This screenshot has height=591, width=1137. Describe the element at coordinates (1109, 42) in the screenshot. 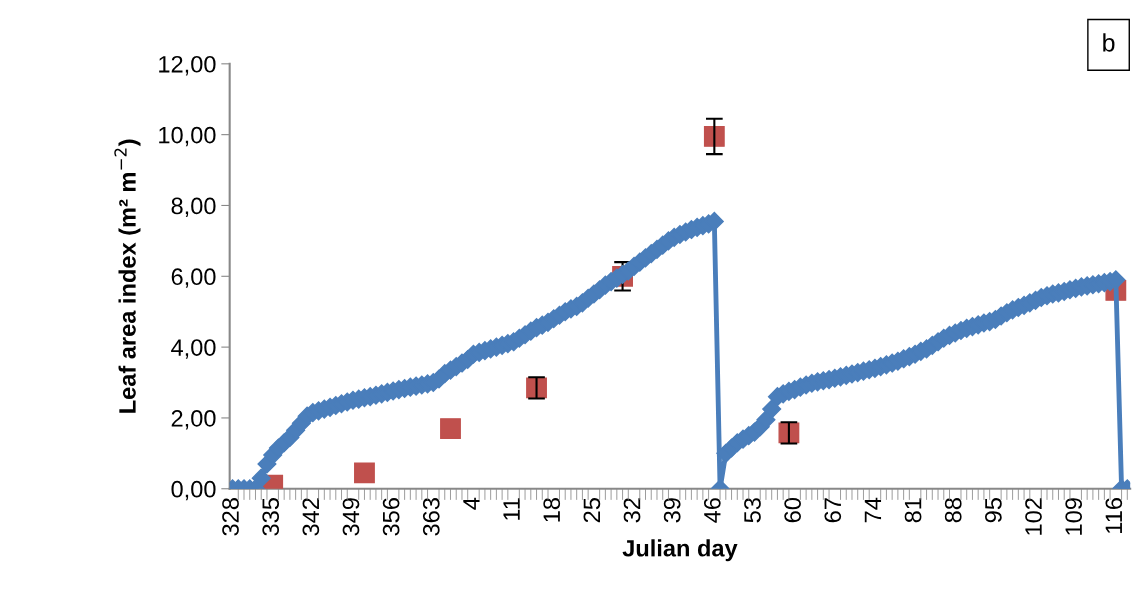

I see `text: b` at that location.